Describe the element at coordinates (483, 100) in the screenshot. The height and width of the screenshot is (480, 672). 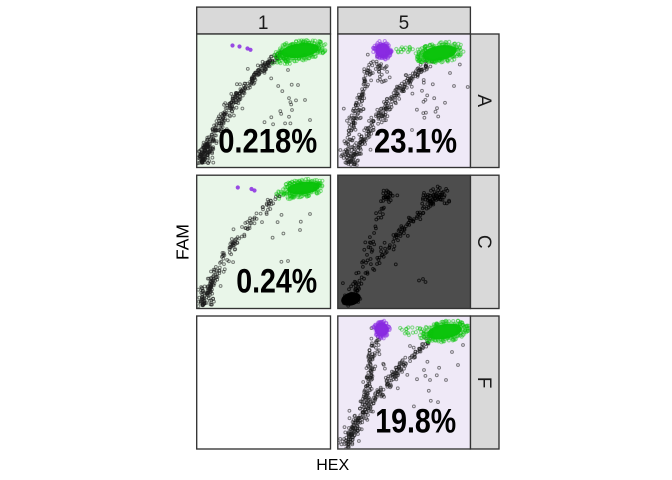
I see `svg-text: A` at that location.